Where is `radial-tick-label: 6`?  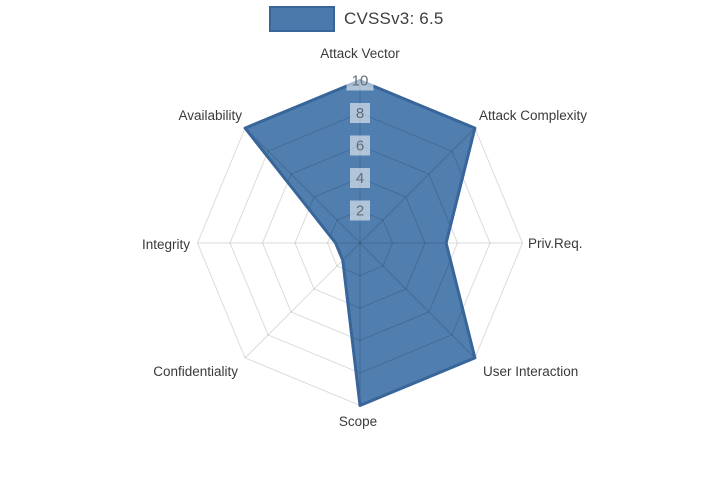
radial-tick-label: 6 is located at coordinates (360, 146).